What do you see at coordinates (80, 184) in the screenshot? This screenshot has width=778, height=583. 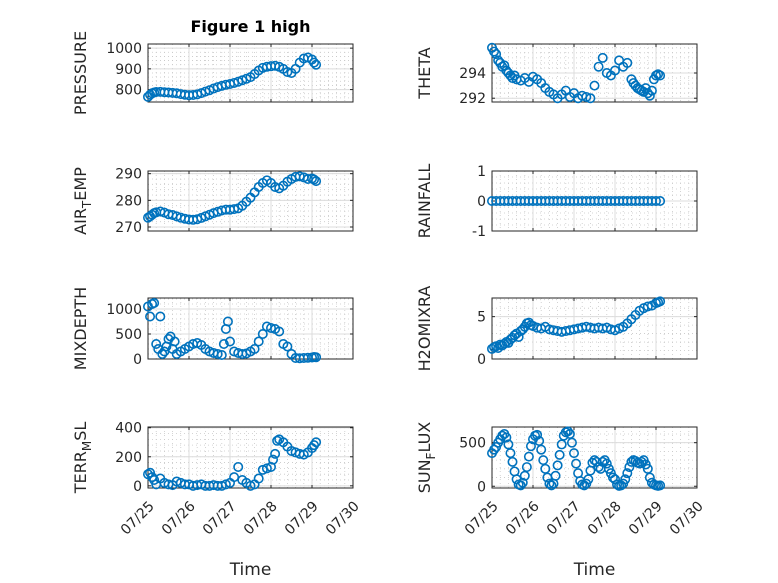 I see `y-axis-label-tail: EMP` at bounding box center [80, 184].